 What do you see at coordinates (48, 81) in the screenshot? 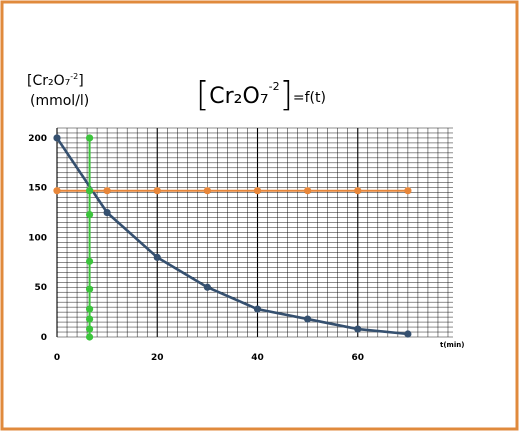
I see `y-axis-label-base: [Cr₂O₇` at bounding box center [48, 81].